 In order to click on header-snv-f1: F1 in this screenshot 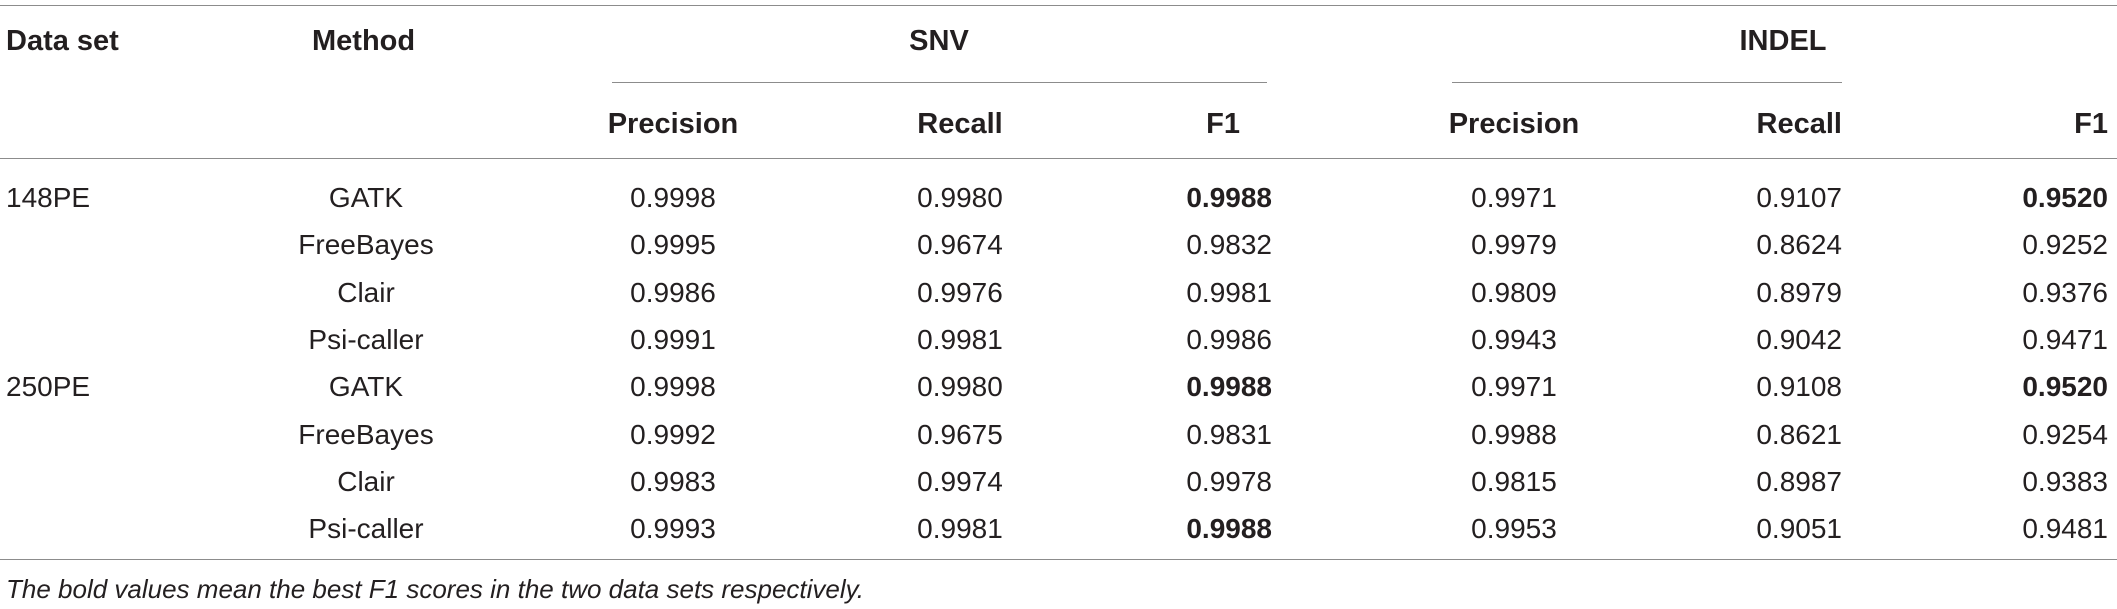, I will do `click(1223, 124)`.